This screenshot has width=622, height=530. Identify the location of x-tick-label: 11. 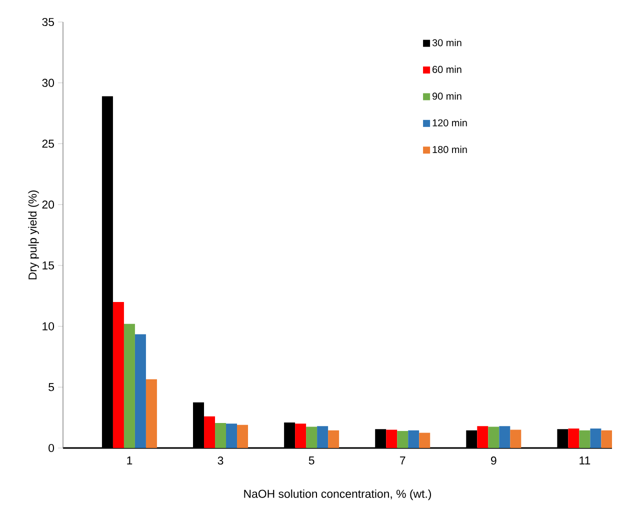
(585, 460).